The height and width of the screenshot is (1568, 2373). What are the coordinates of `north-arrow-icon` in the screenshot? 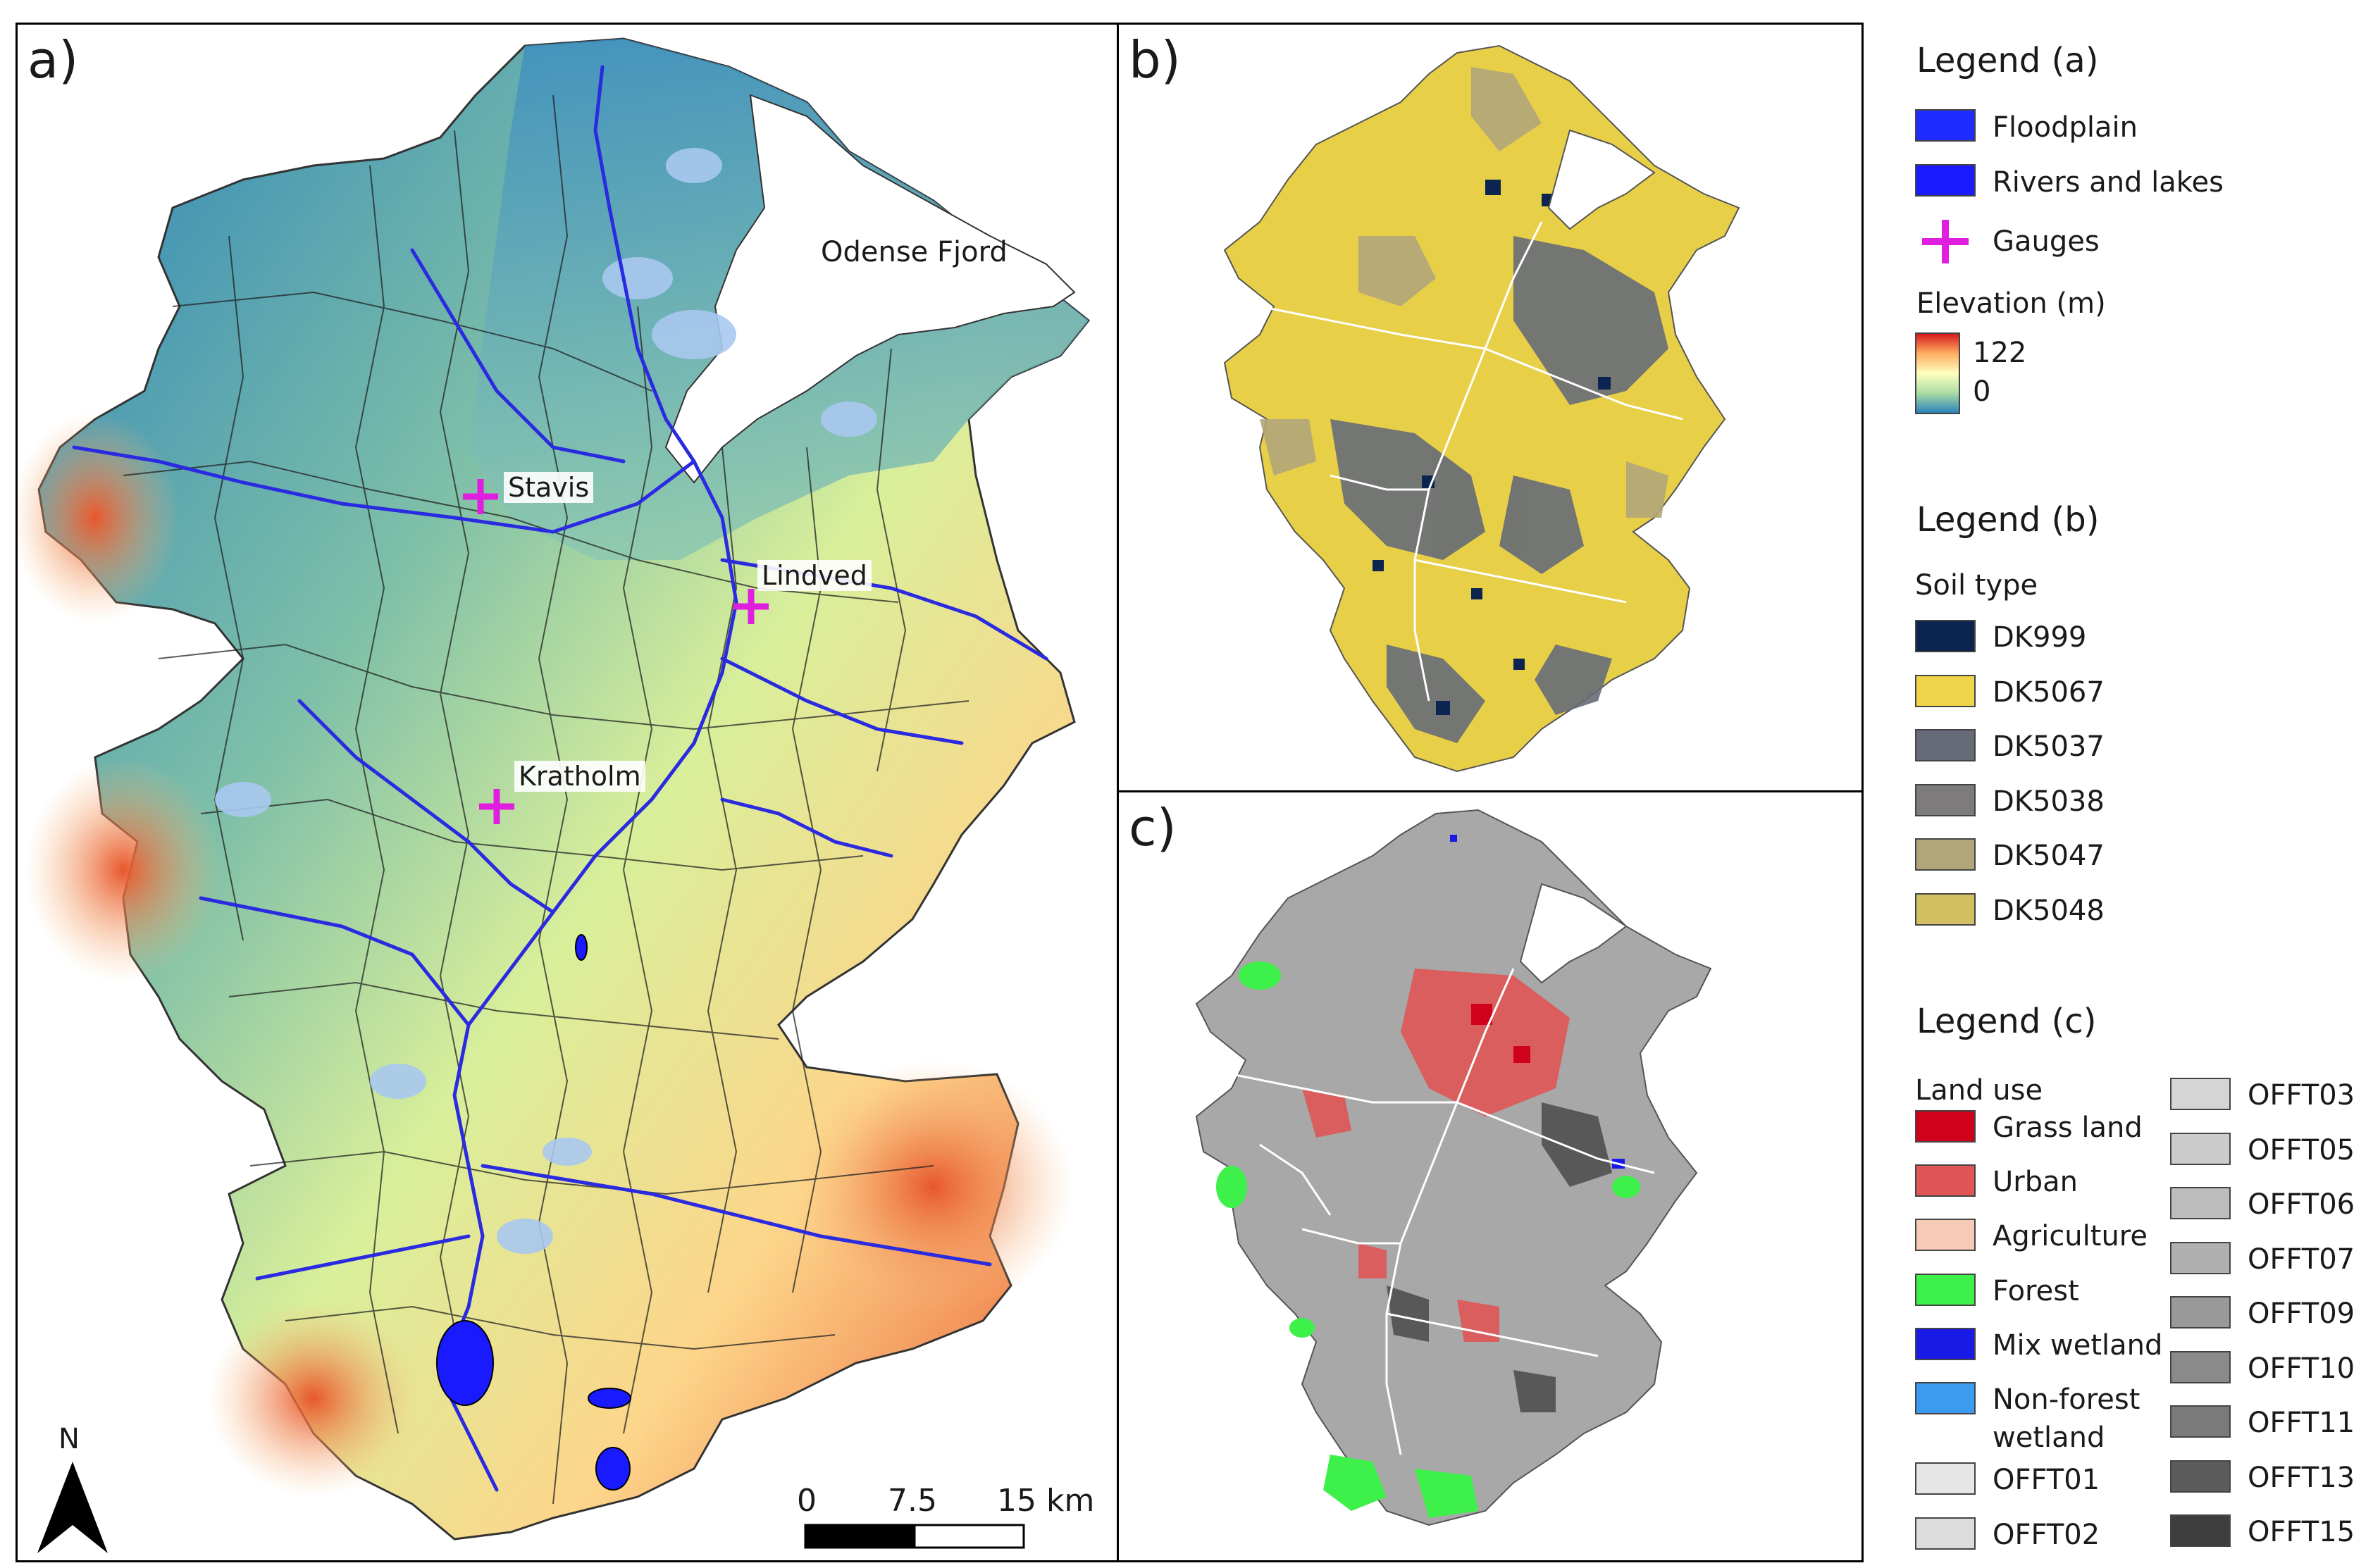 It's located at (72, 1507).